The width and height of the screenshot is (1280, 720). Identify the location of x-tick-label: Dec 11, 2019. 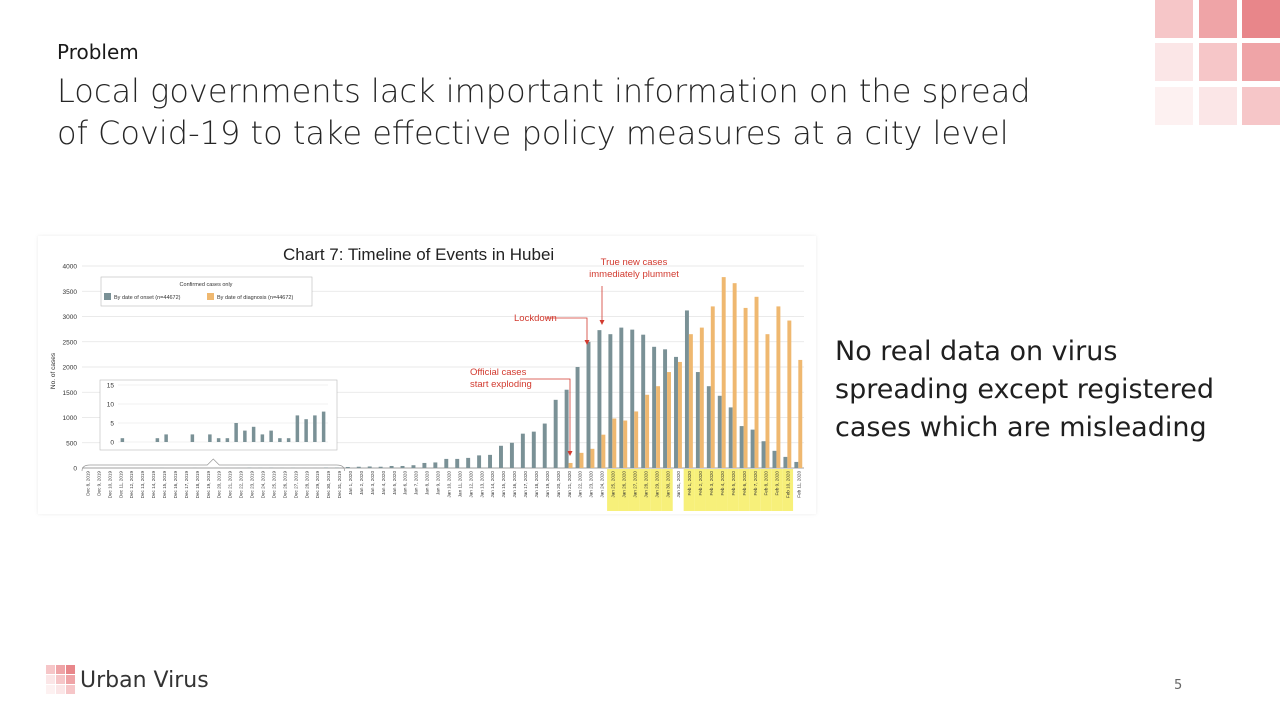
(120, 484).